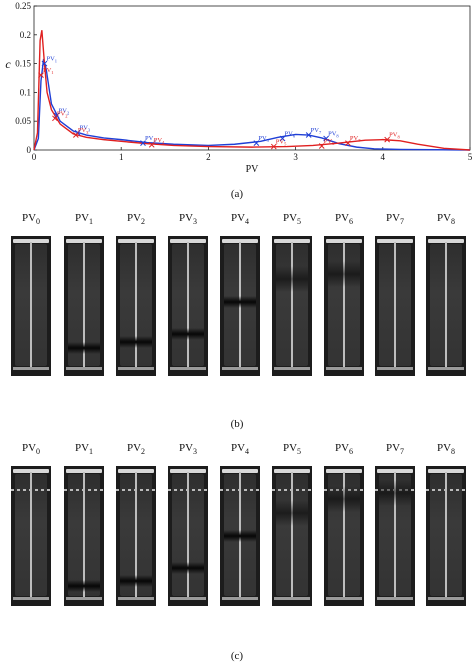 Image resolution: width=474 pixels, height=663 pixels. What do you see at coordinates (383, 157) in the screenshot?
I see `x-tick-label: 4` at bounding box center [383, 157].